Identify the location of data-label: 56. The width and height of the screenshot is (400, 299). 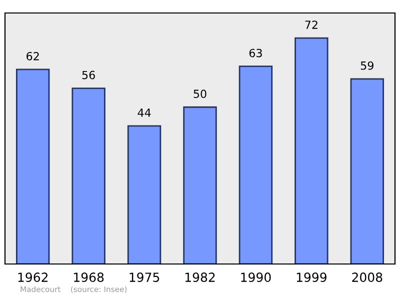
(88, 75).